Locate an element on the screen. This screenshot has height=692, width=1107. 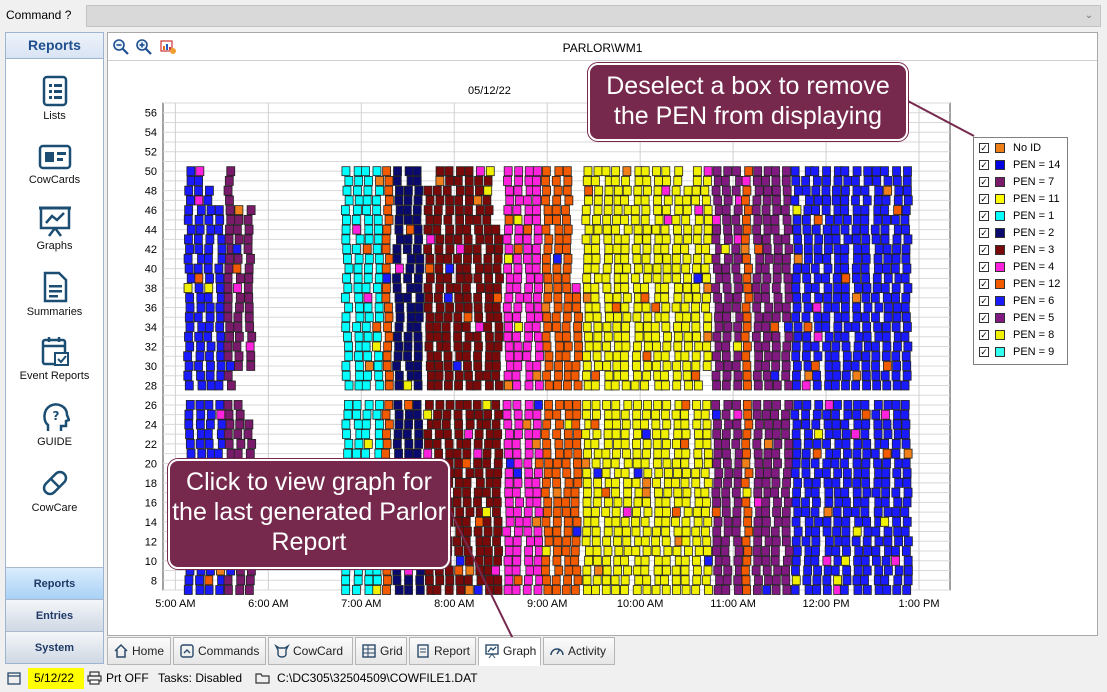
sidebar-tab-system: System is located at coordinates (54, 647).